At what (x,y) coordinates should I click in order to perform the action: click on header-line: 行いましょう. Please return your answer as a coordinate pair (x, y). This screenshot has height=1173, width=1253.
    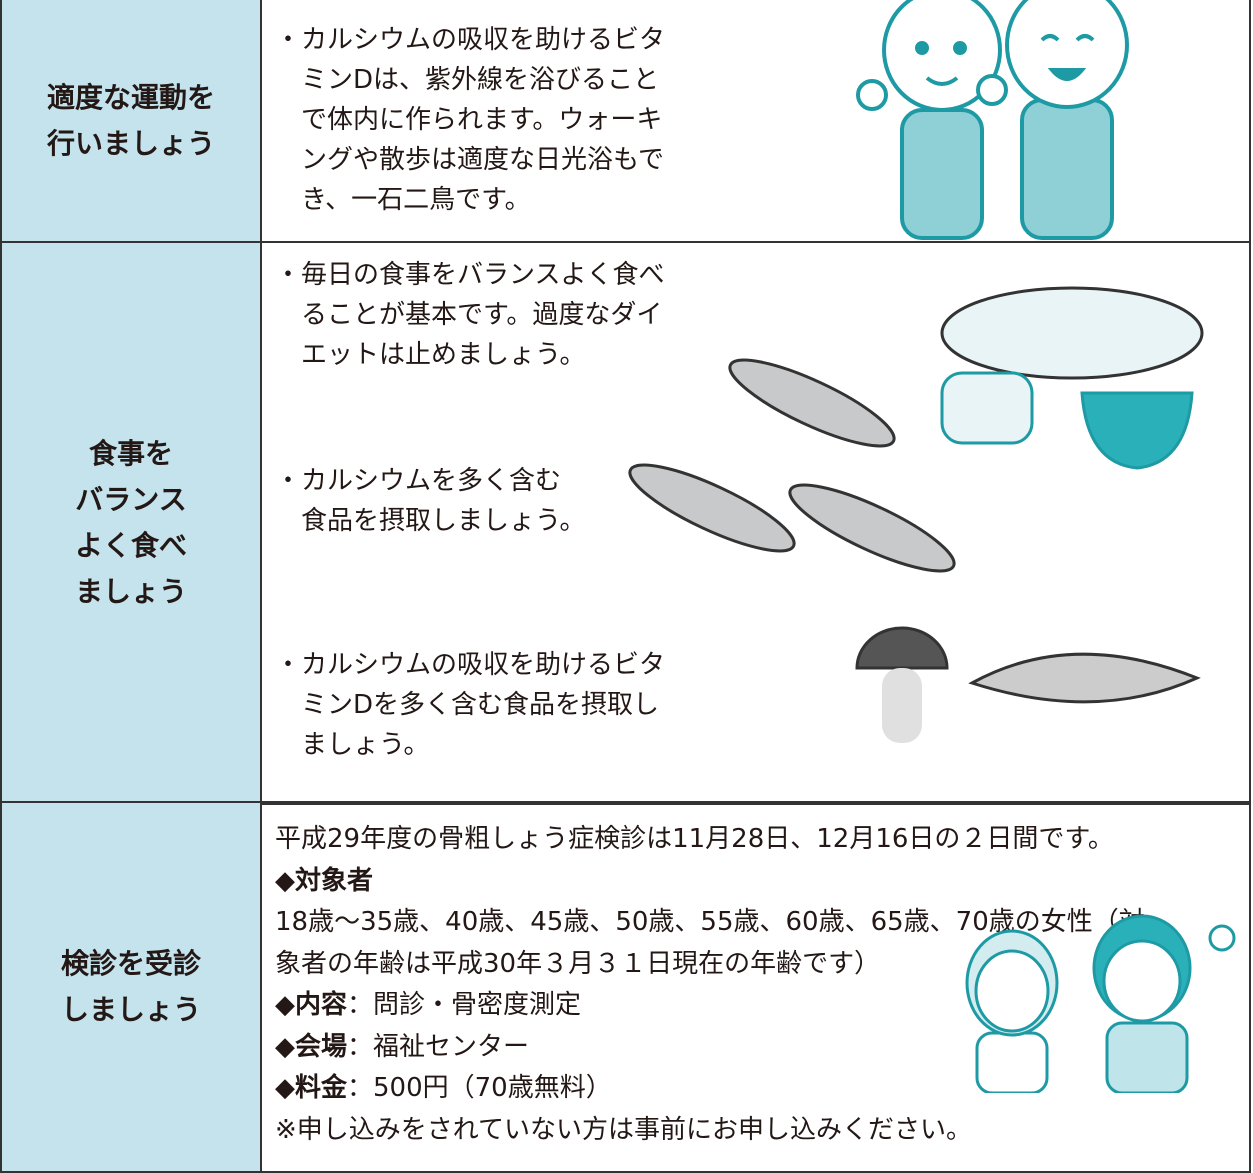
    Looking at the image, I should click on (130, 143).